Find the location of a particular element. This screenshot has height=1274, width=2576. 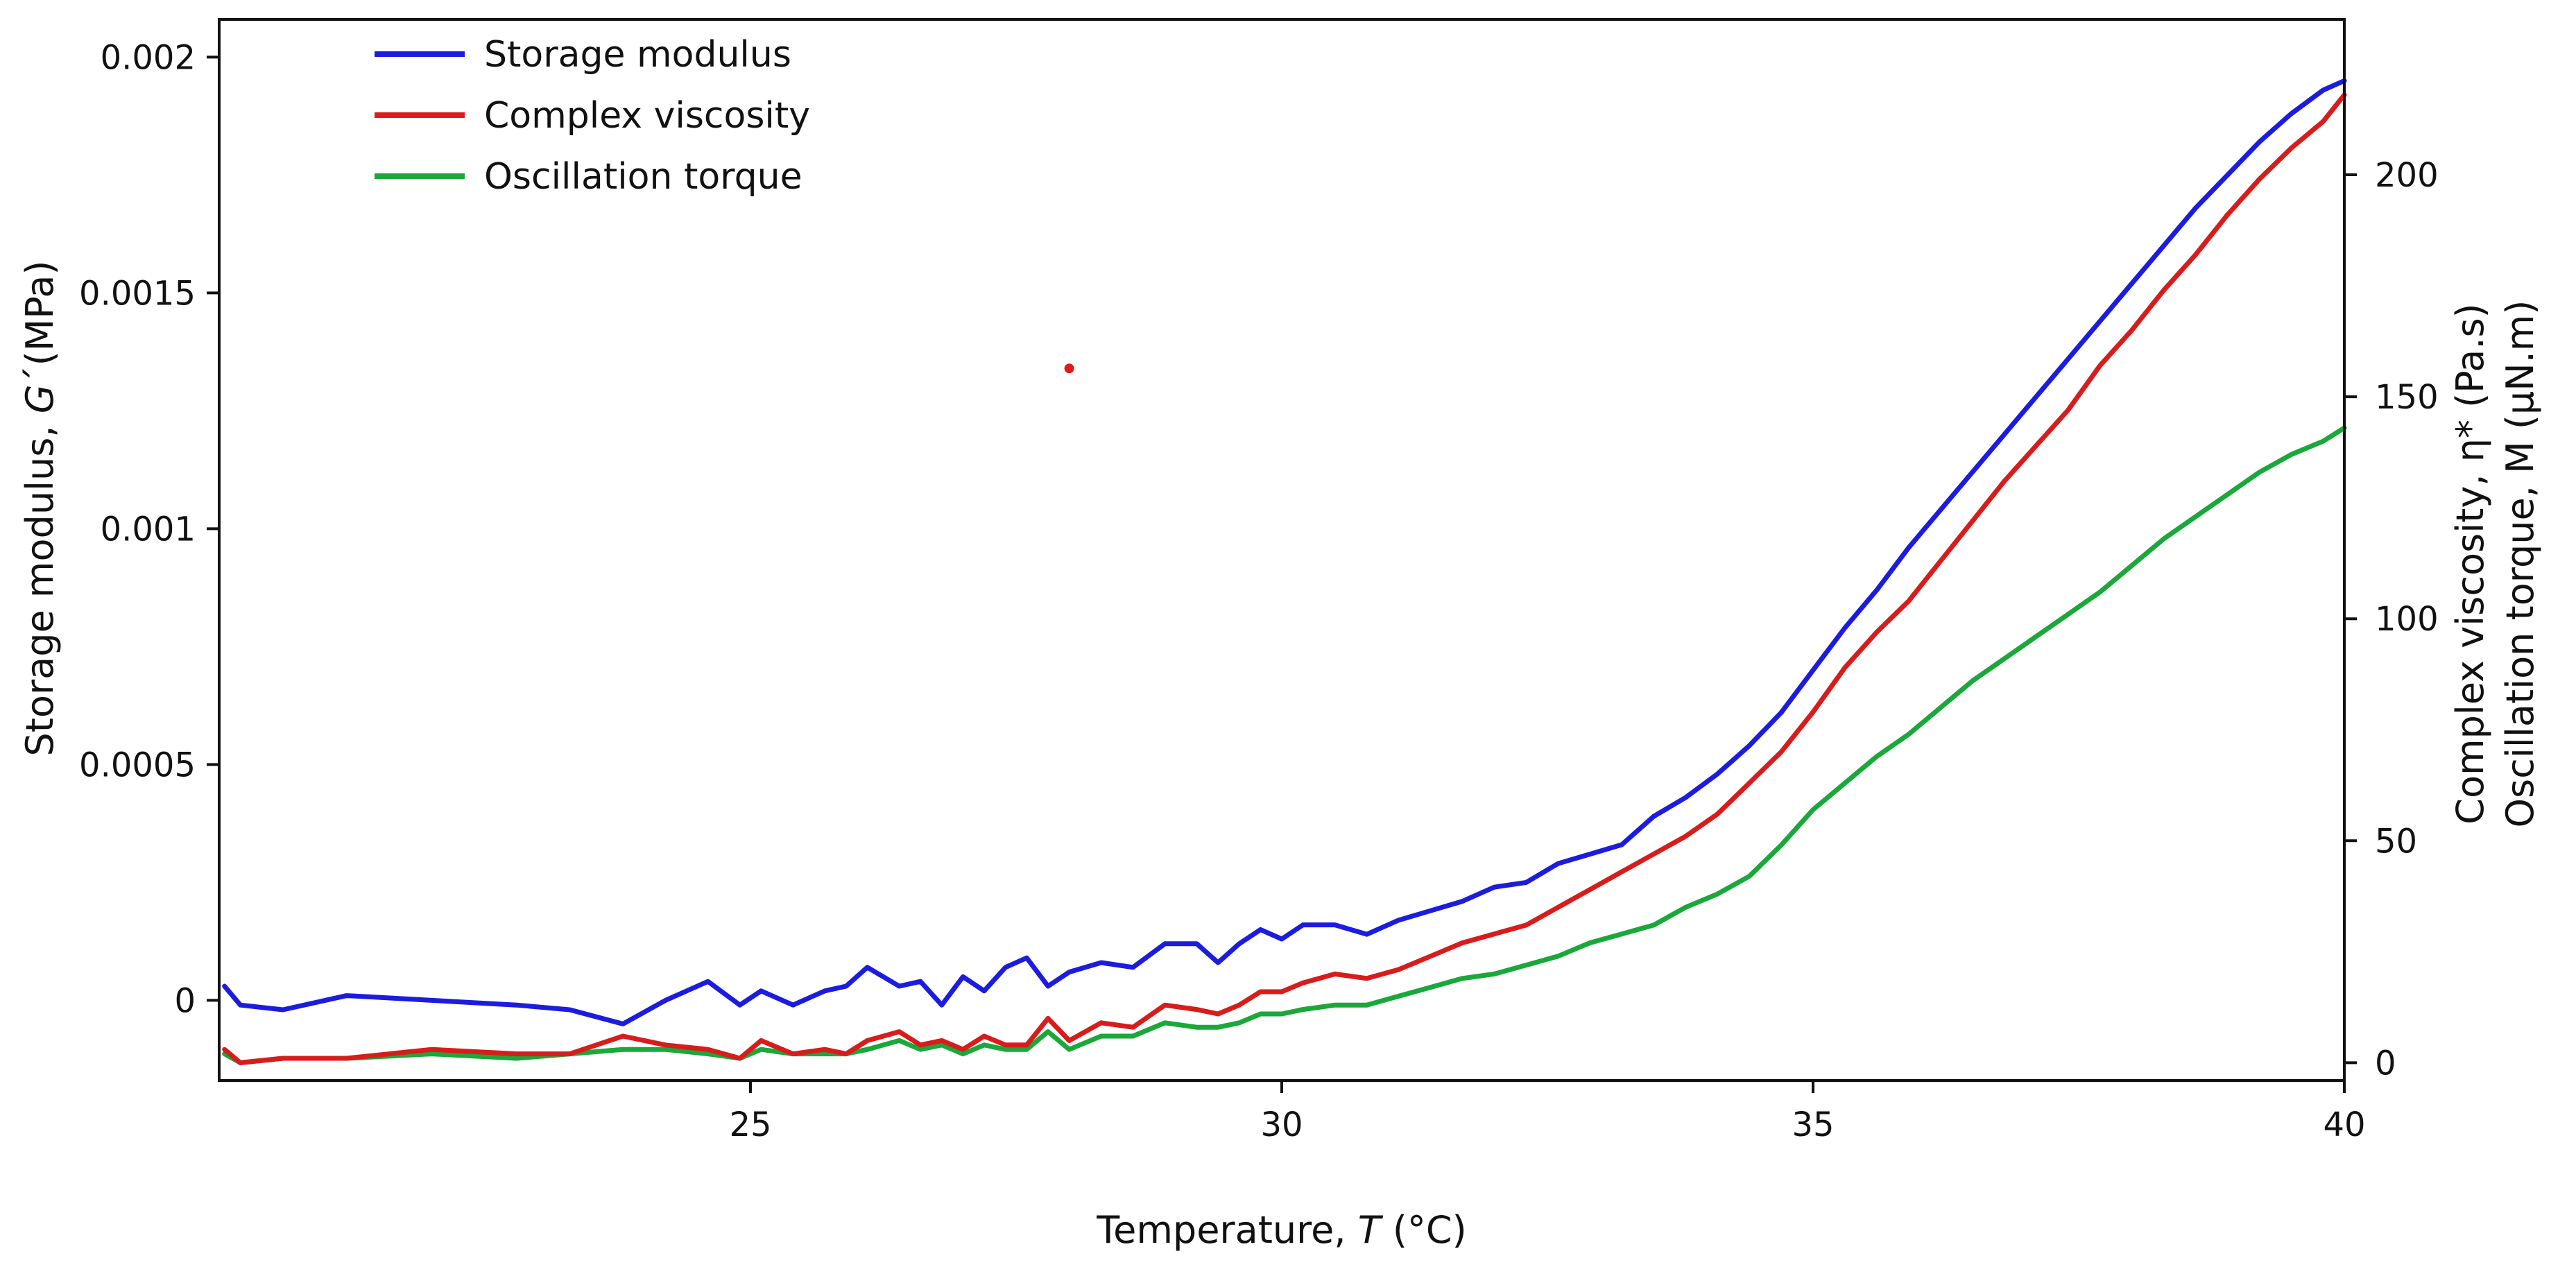

x-axis-title: Temperature, T (°C) is located at coordinates (1281, 1230).